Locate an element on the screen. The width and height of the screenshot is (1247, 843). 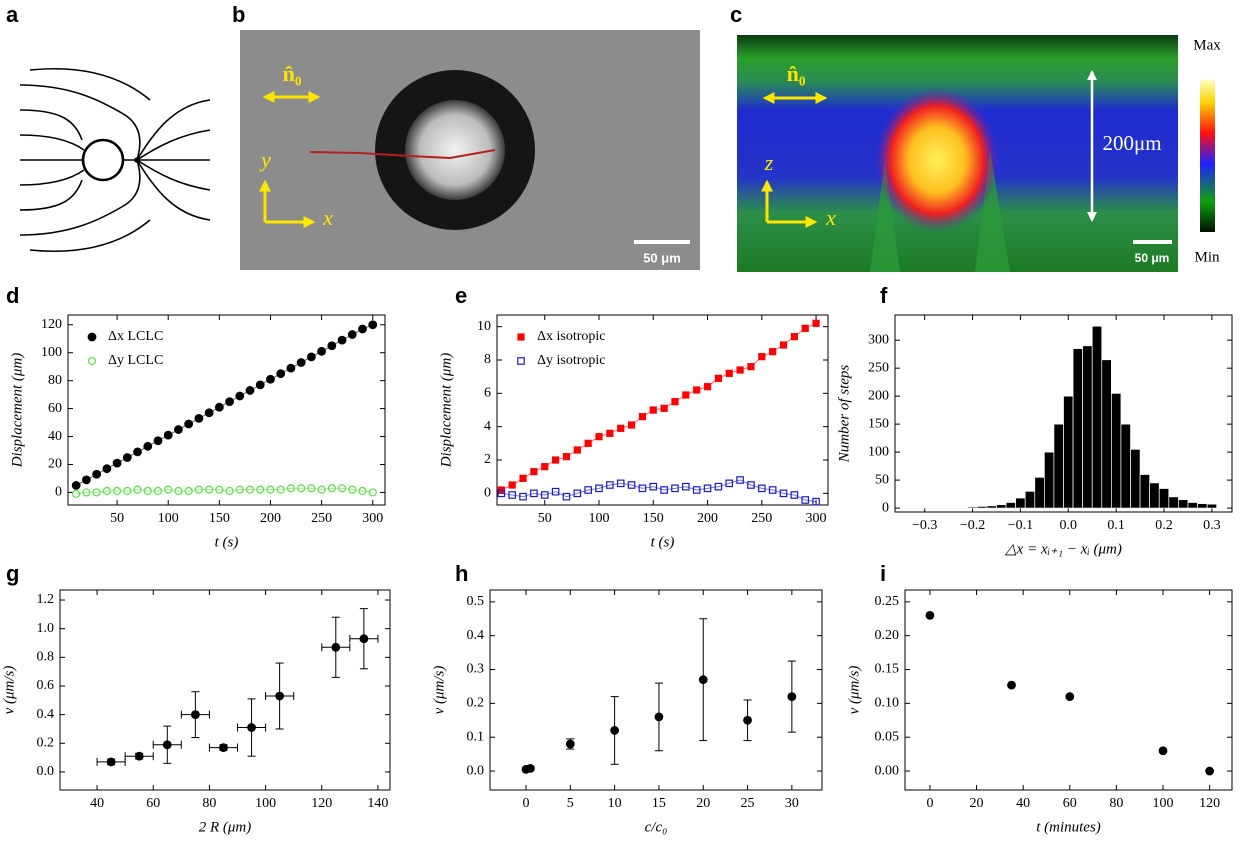
y-tick-label: 0.4 is located at coordinates (476, 635).